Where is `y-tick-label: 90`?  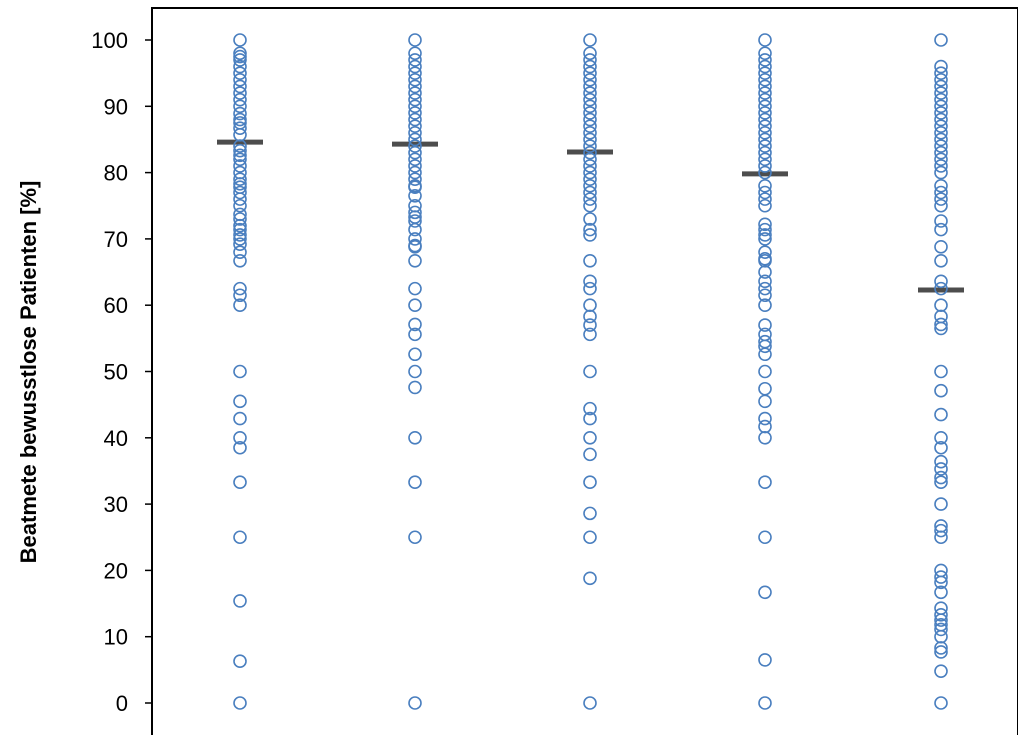
y-tick-label: 90 is located at coordinates (116, 106).